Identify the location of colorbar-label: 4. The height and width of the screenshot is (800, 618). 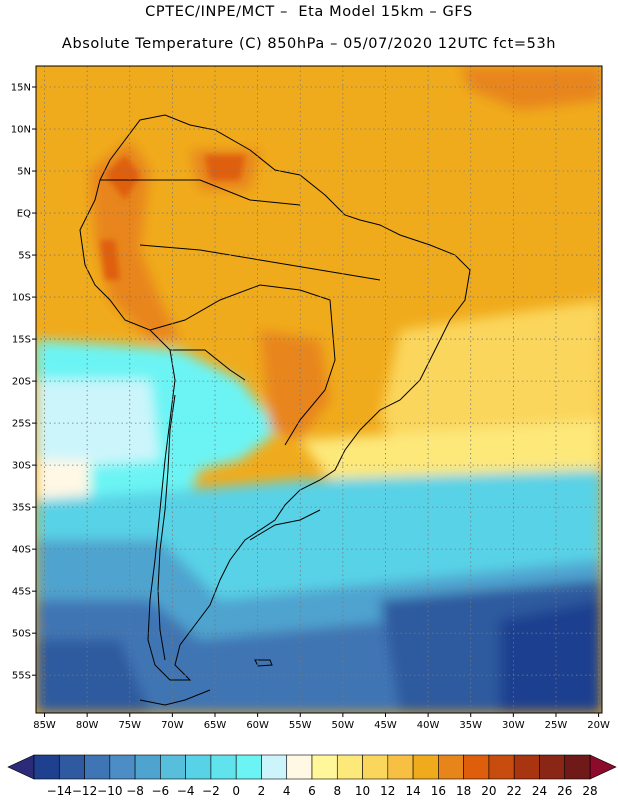
(287, 791).